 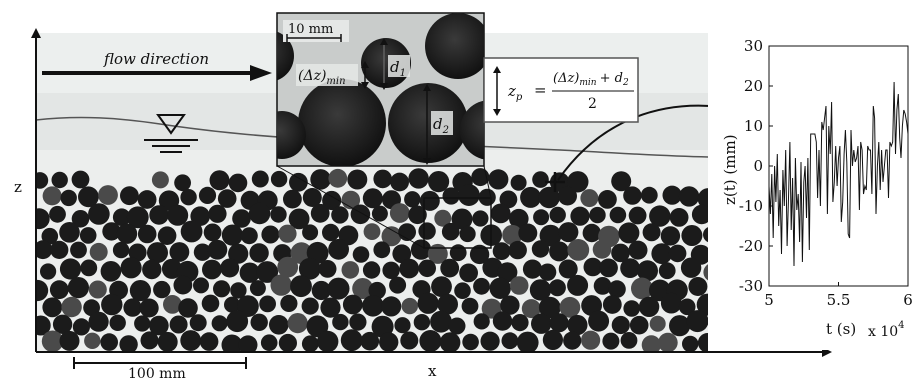 What do you see at coordinates (886, 330) in the screenshot?
I see `plot-x-multiplier: x 104` at bounding box center [886, 330].